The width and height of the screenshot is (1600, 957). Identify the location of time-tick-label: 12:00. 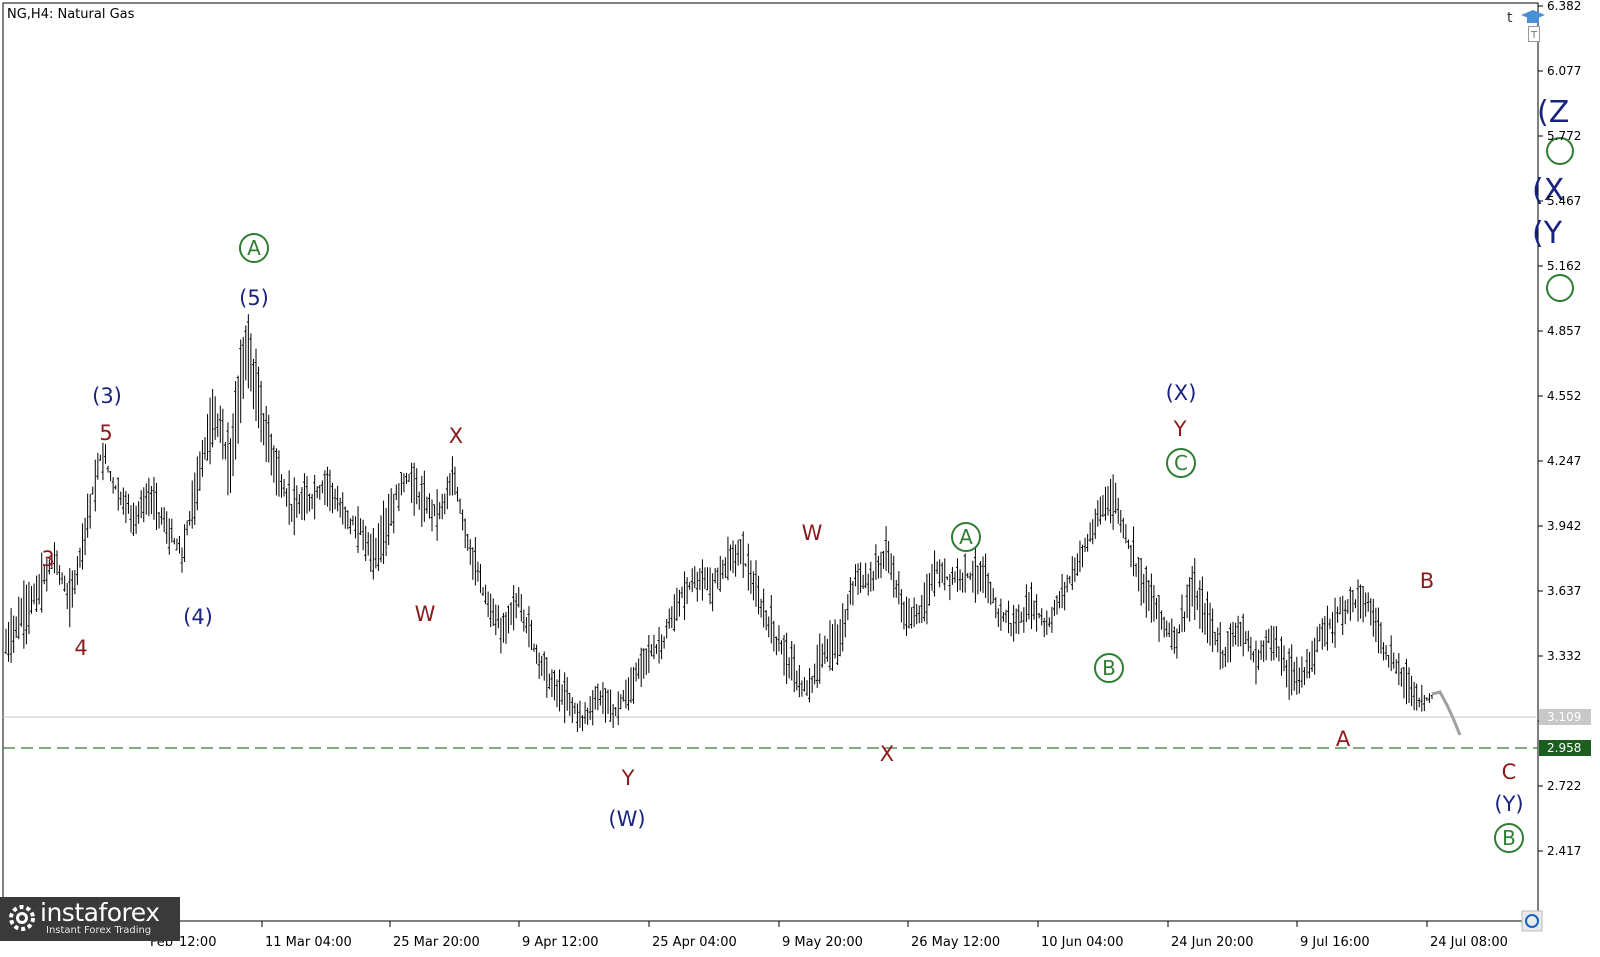
(197, 942).